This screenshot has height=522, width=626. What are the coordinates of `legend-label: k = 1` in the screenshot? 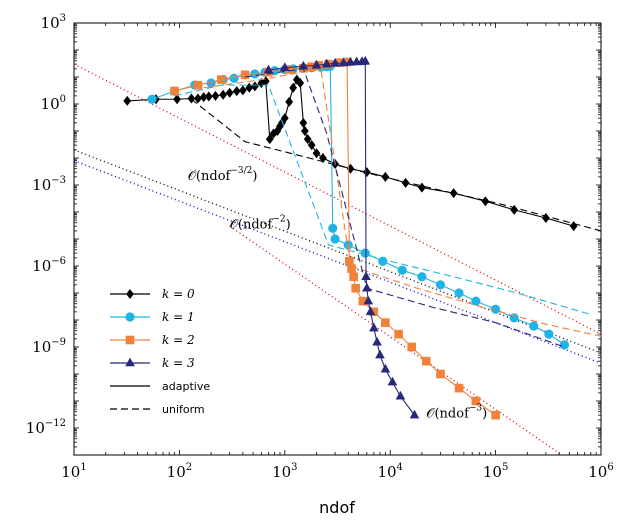 It's located at (178, 317).